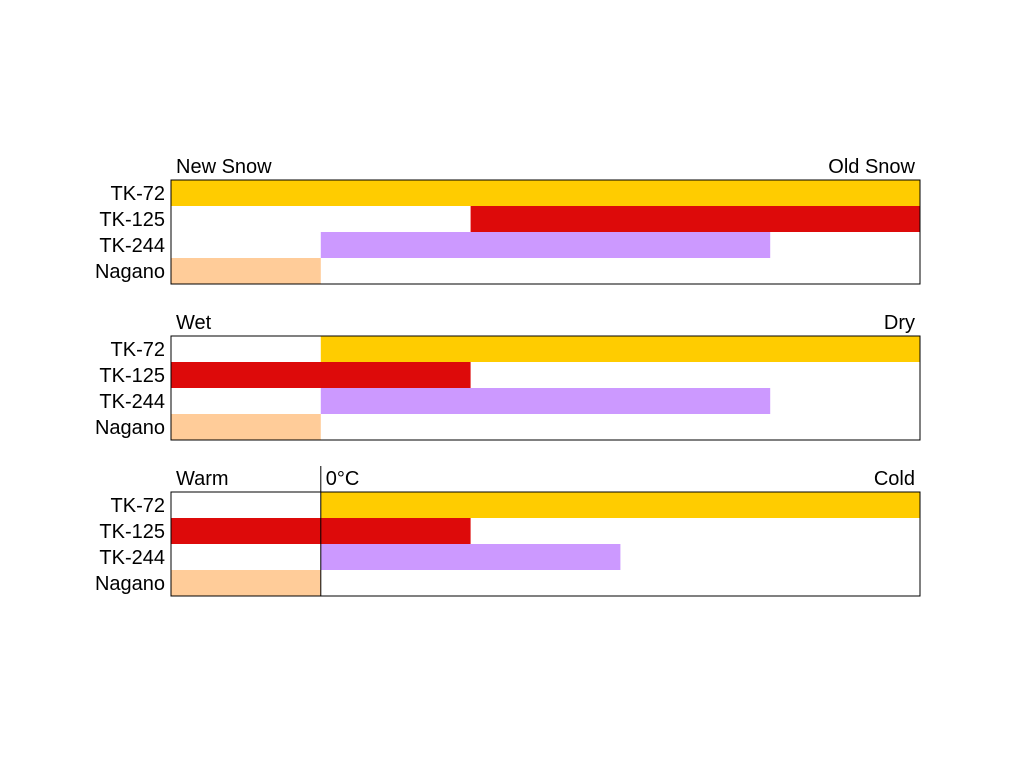  I want to click on chart-panel-1: TK-72 TK-125 TK-244 Nagano New Snow Old Snow, so click(508, 220).